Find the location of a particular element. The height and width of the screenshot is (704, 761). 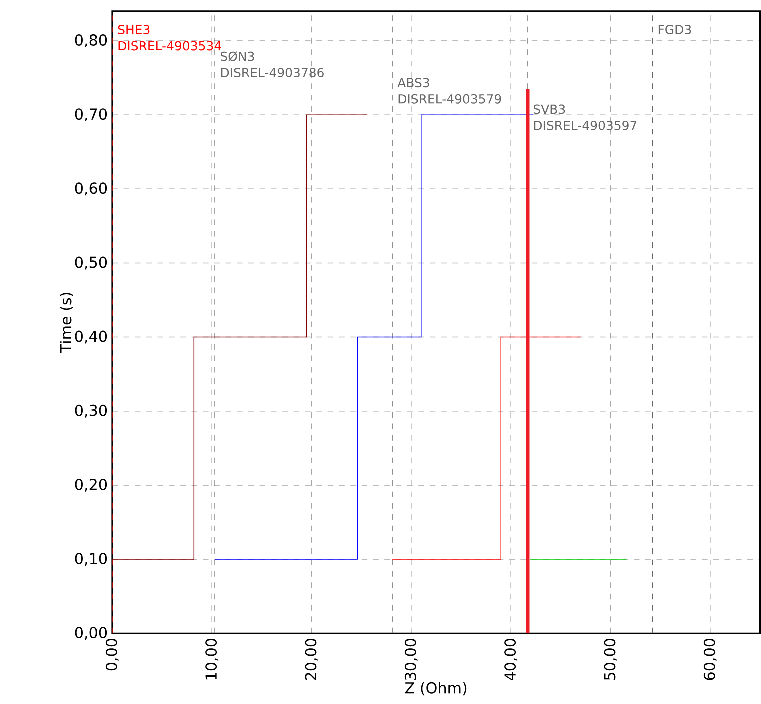

y-axis-title: Time (s) is located at coordinates (67, 323).